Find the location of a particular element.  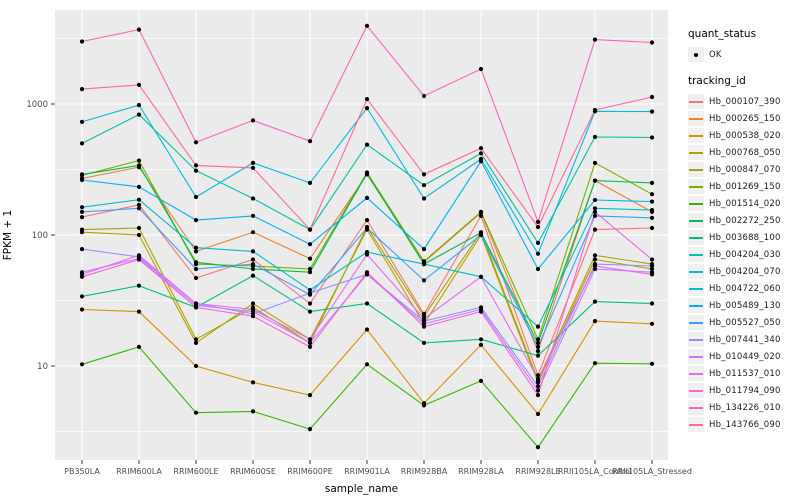

legend-item-Hb_004204_030: Hb_004204_030 is located at coordinates (744, 254).